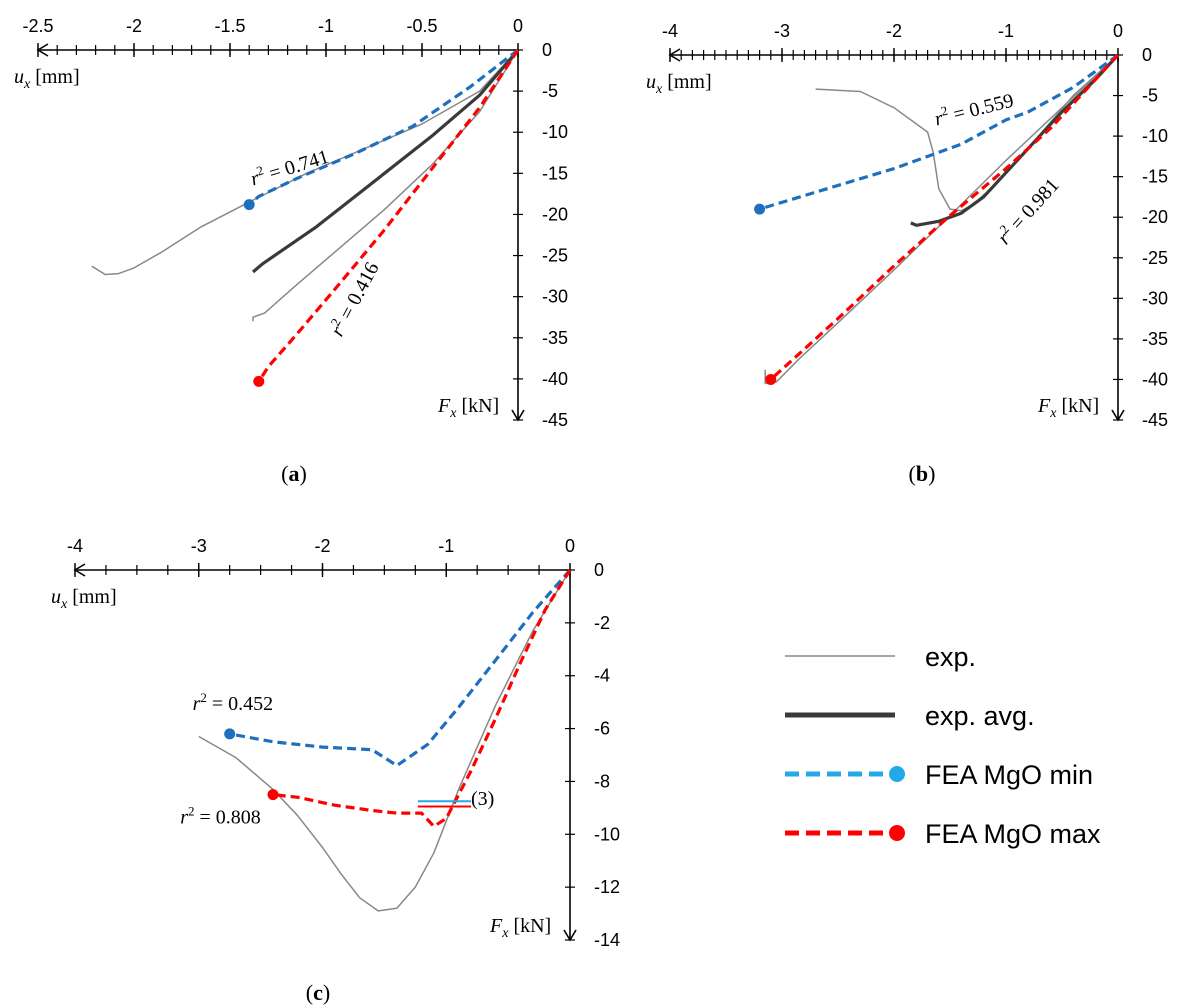  Describe the element at coordinates (602, 729) in the screenshot. I see `y-tick-label: -6` at that location.